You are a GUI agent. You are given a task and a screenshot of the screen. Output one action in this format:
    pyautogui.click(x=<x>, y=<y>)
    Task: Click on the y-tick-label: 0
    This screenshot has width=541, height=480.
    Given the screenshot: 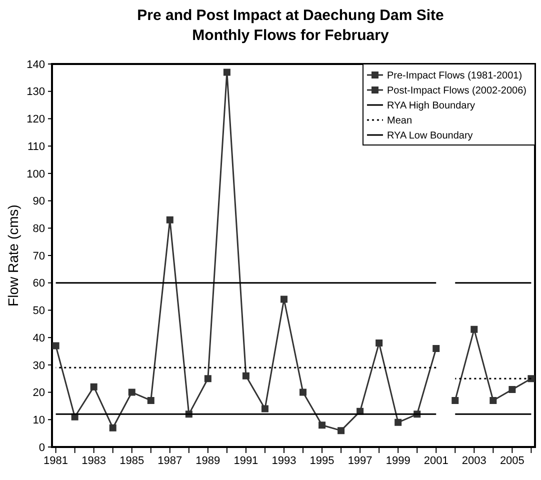 What is the action you would take?
    pyautogui.click(x=41, y=448)
    